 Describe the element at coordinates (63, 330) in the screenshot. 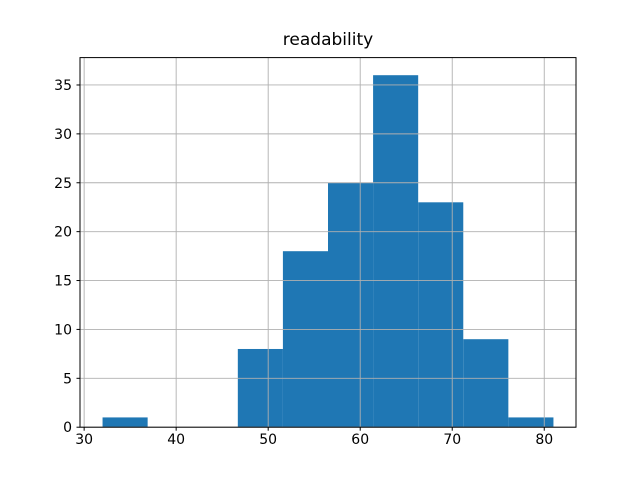

I see `y-tick-label: 10` at that location.